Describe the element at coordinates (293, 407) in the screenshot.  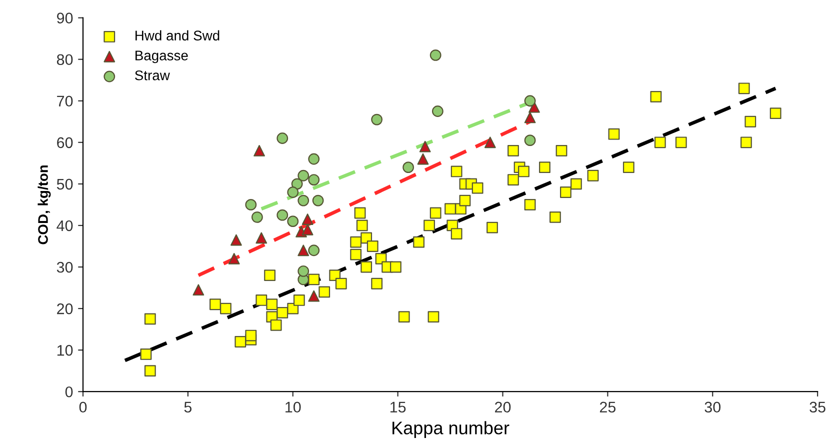
I see `x-tick-label: 10` at that location.